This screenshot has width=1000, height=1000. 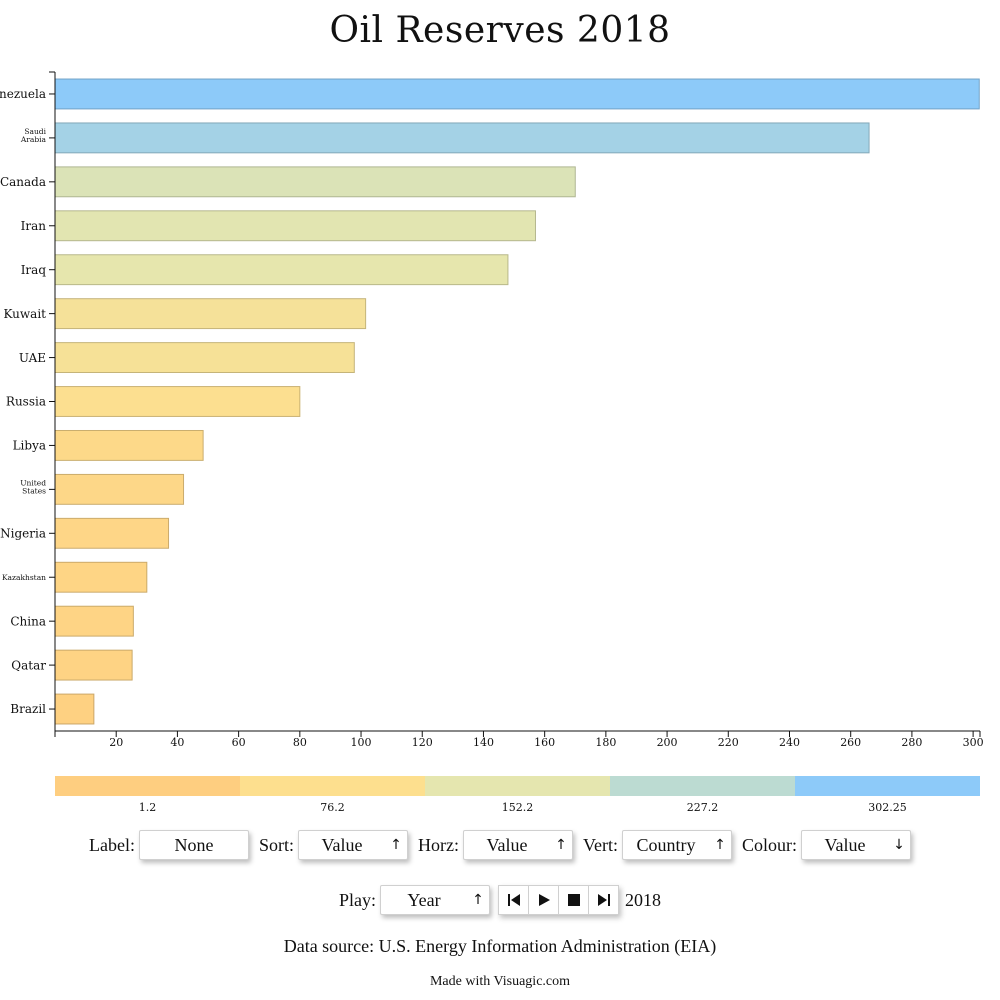 I want to click on y-tick-label-line: United, so click(x=33, y=482).